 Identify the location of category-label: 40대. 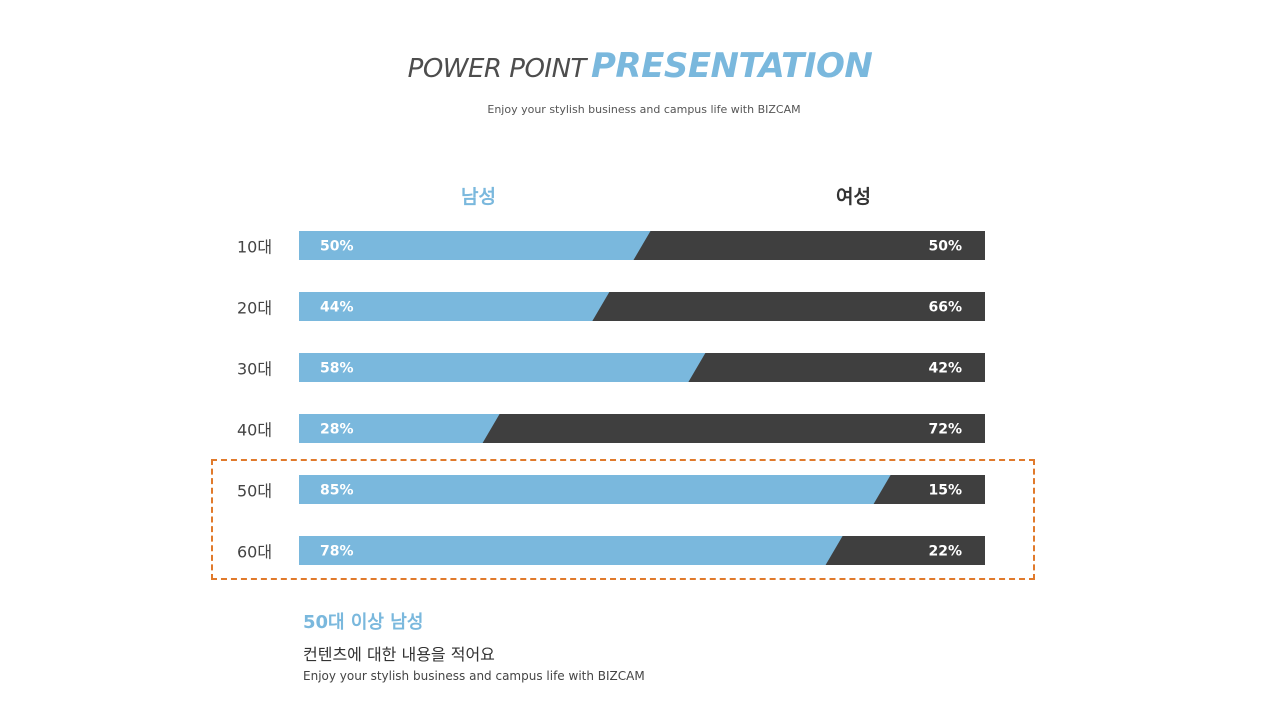
(254, 430).